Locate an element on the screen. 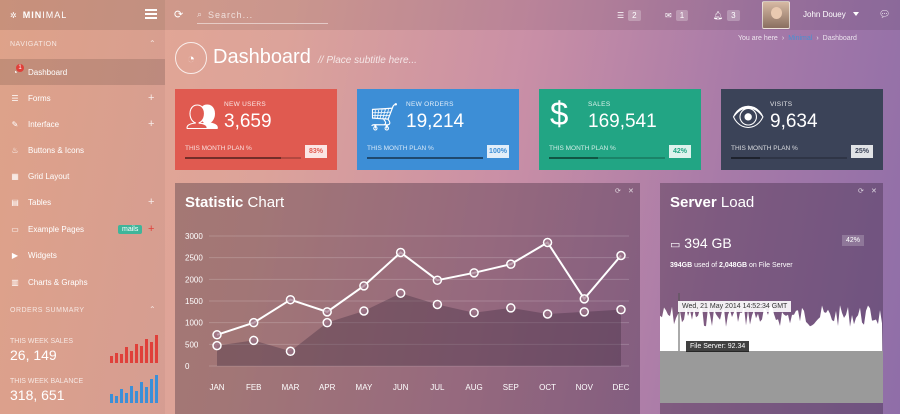 This screenshot has height=414, width=900. brand-light: IMAL is located at coordinates (55, 15).